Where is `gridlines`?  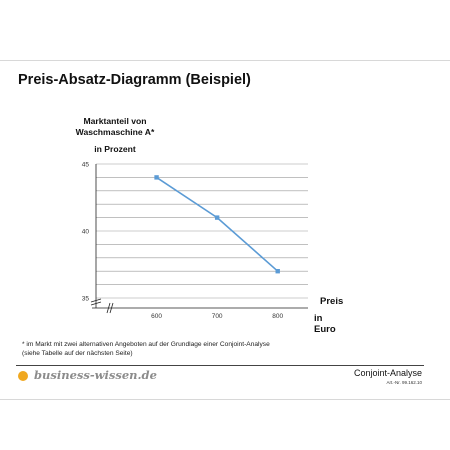 gridlines is located at coordinates (202, 231).